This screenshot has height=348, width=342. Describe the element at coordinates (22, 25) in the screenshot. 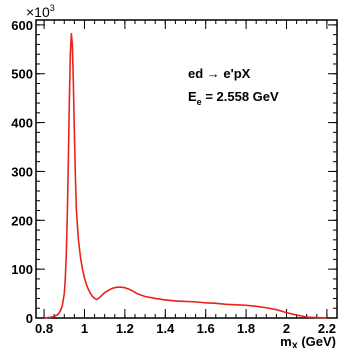

I see `y-tick-label: 600` at that location.